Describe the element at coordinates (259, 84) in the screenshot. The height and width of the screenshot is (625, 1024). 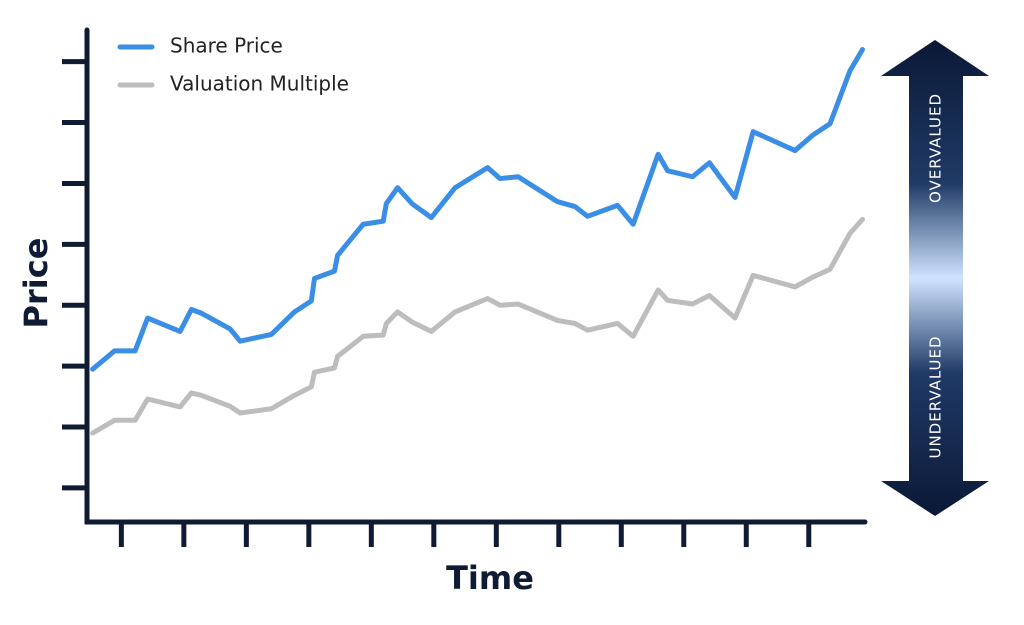
I see `legend-label: Valuation Multiple` at that location.